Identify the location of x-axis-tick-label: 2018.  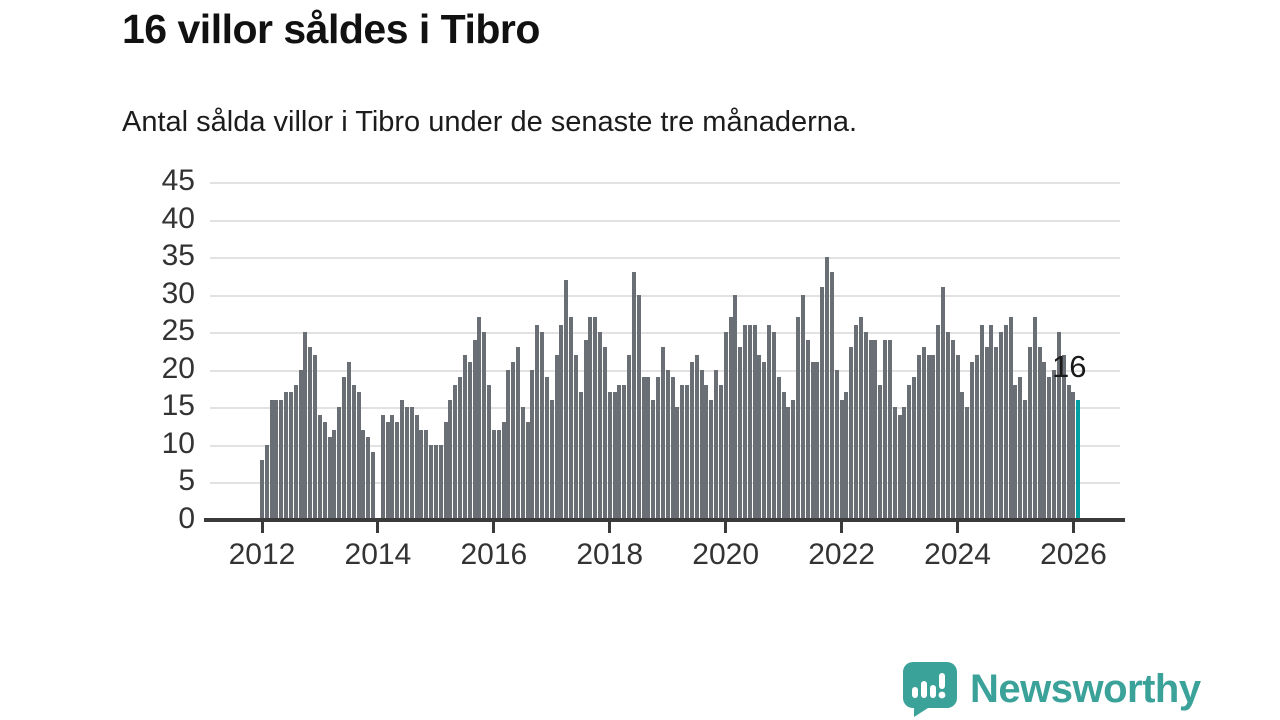
(610, 554).